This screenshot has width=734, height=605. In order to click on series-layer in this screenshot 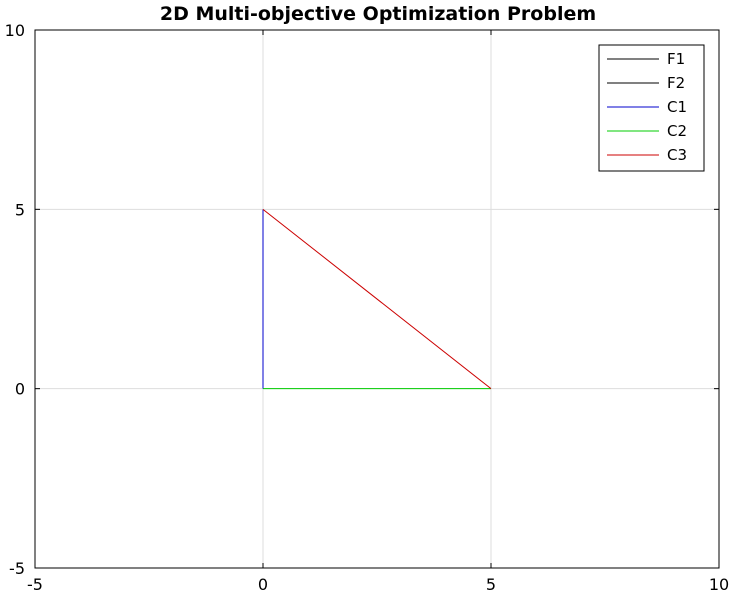, I will do `click(377, 299)`.